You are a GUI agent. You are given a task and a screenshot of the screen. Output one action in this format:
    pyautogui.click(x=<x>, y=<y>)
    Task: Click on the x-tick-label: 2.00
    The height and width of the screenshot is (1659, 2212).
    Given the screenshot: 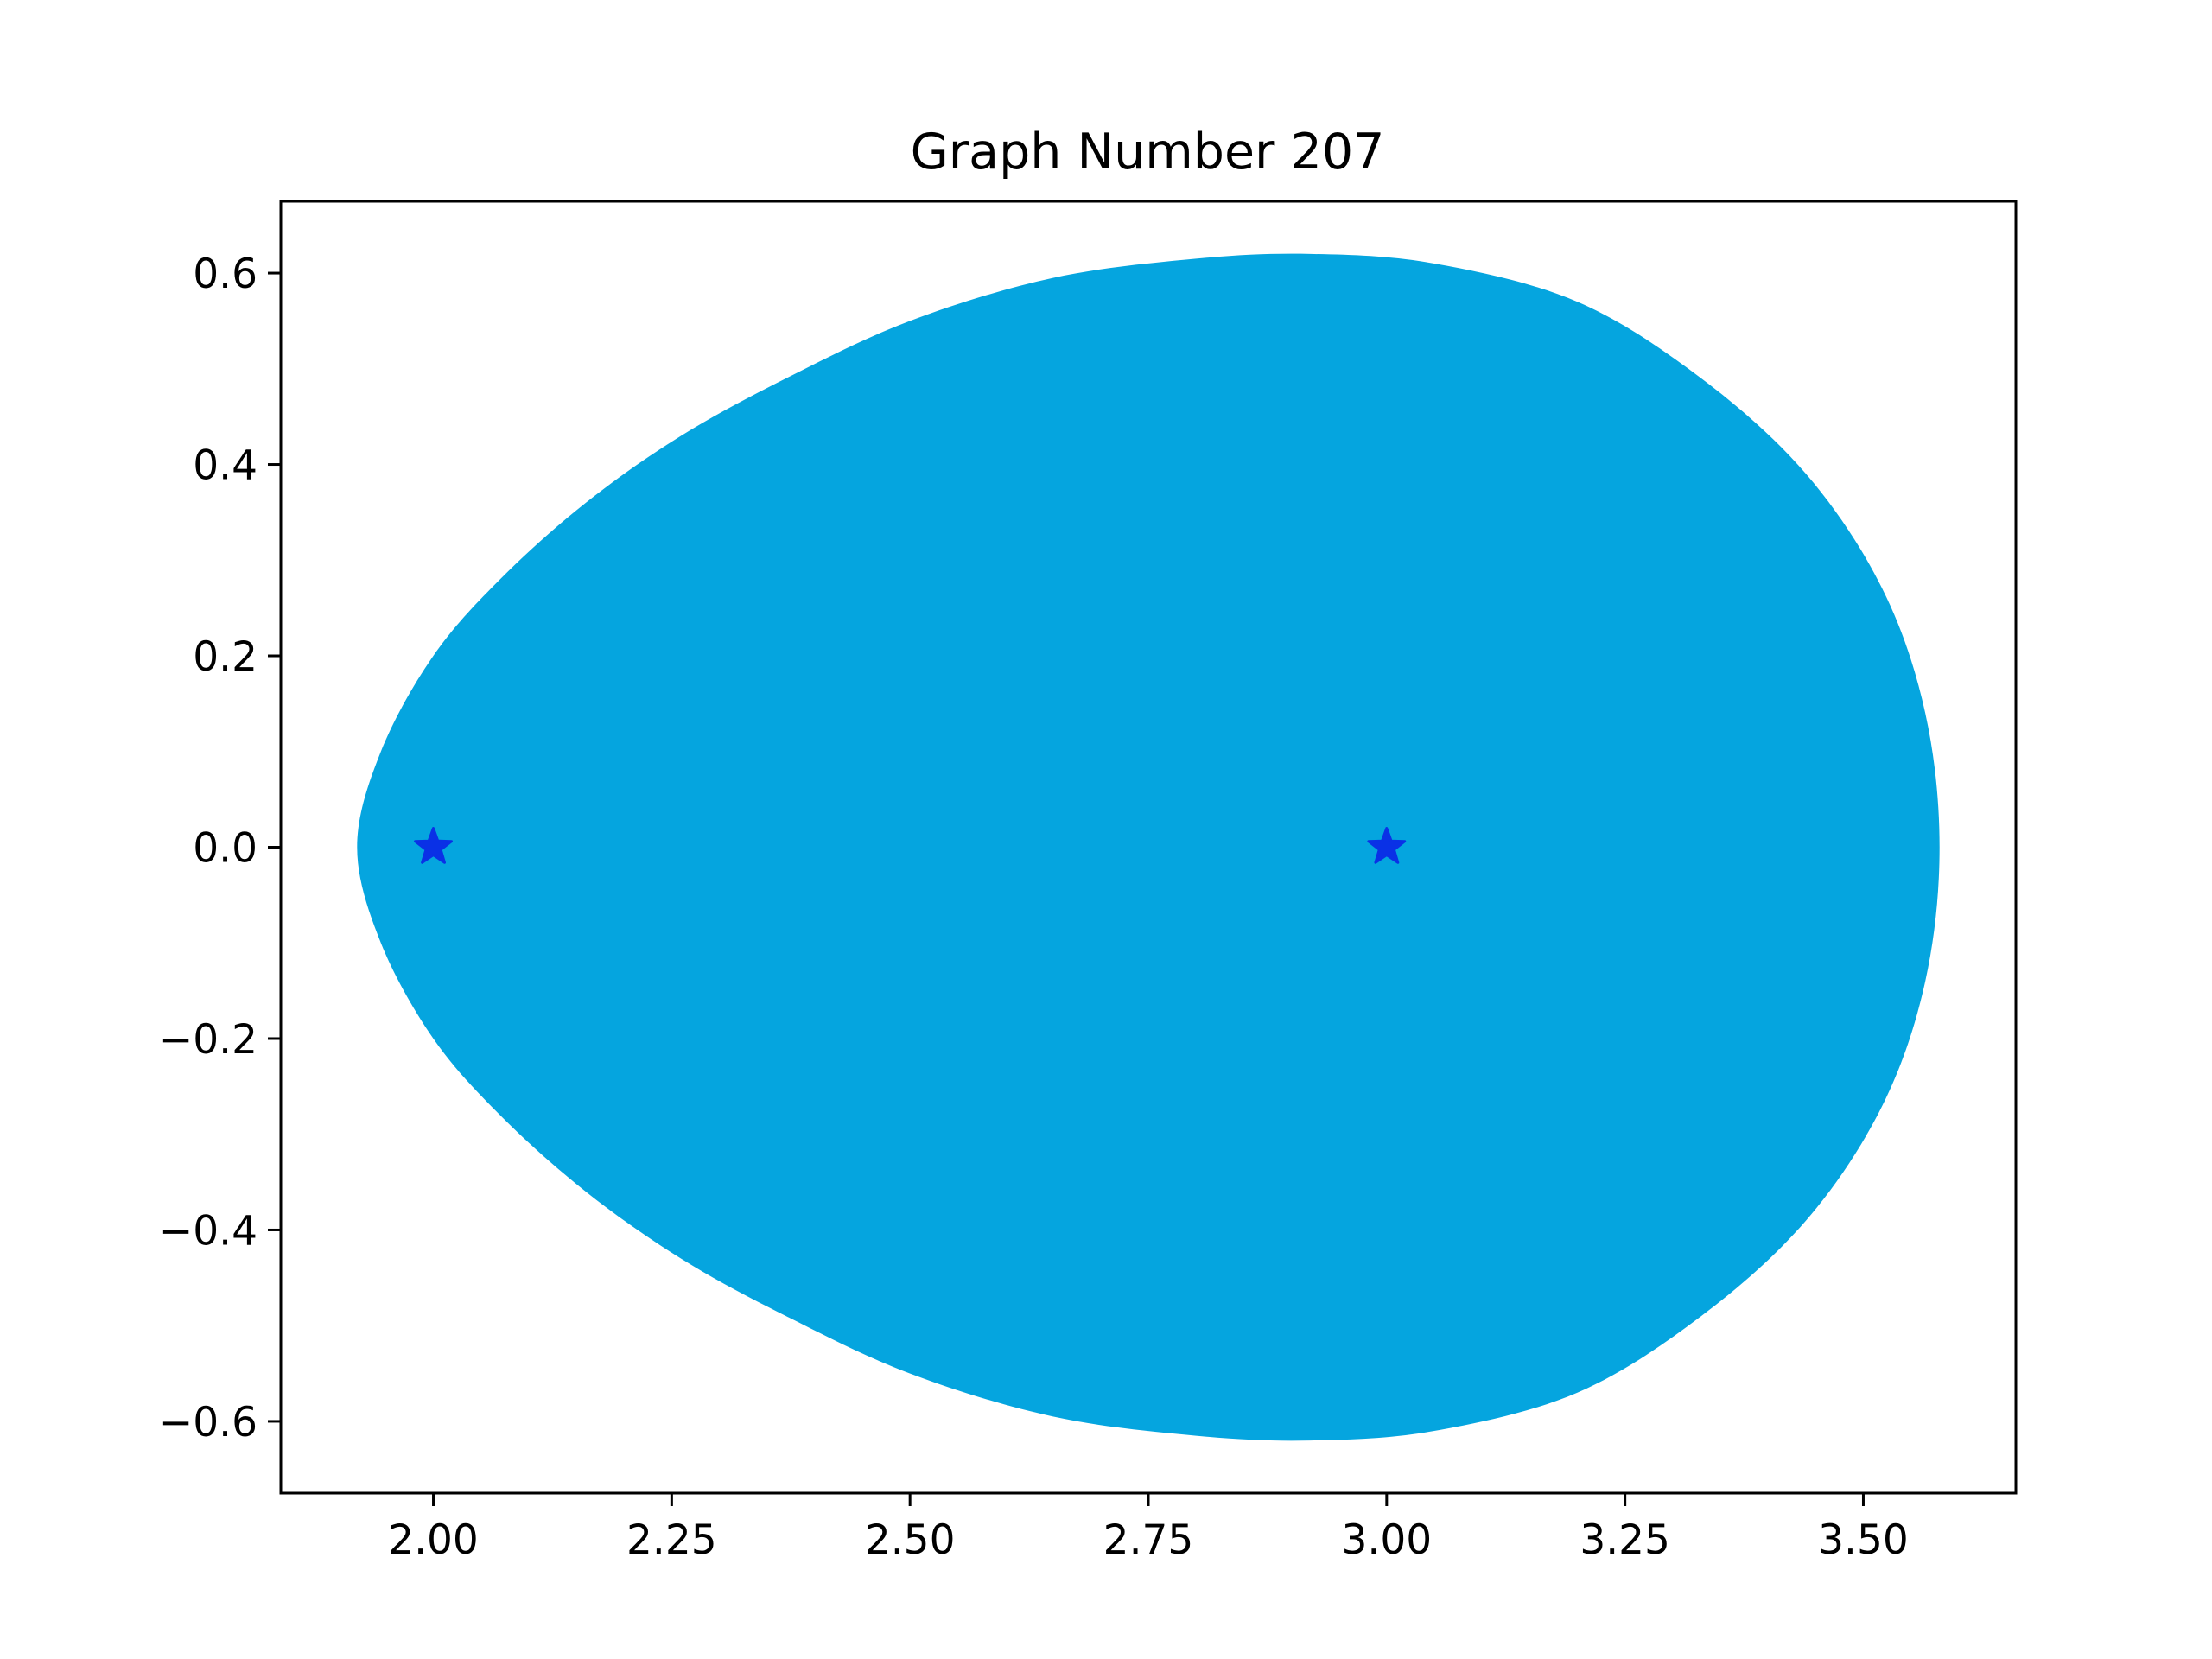 What is the action you would take?
    pyautogui.click(x=433, y=1540)
    